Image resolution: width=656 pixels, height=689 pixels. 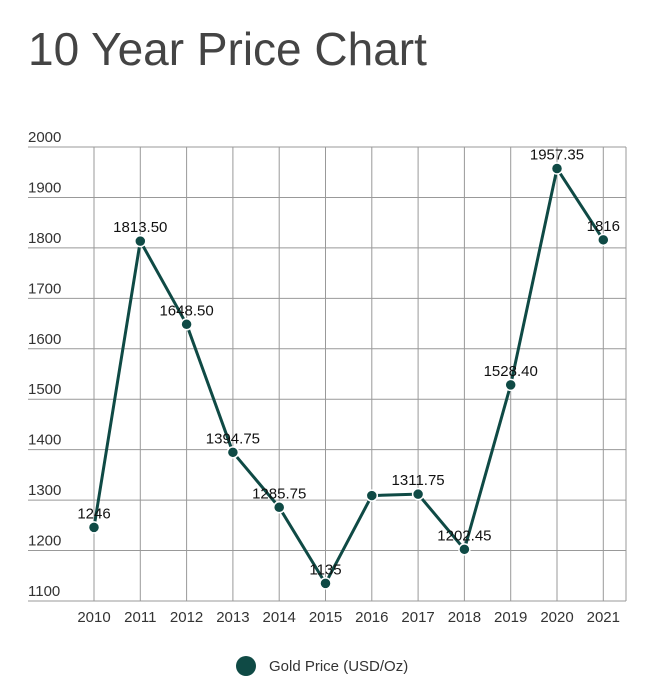 What do you see at coordinates (227, 49) in the screenshot?
I see `chart-title: 10 Year Price Chart` at bounding box center [227, 49].